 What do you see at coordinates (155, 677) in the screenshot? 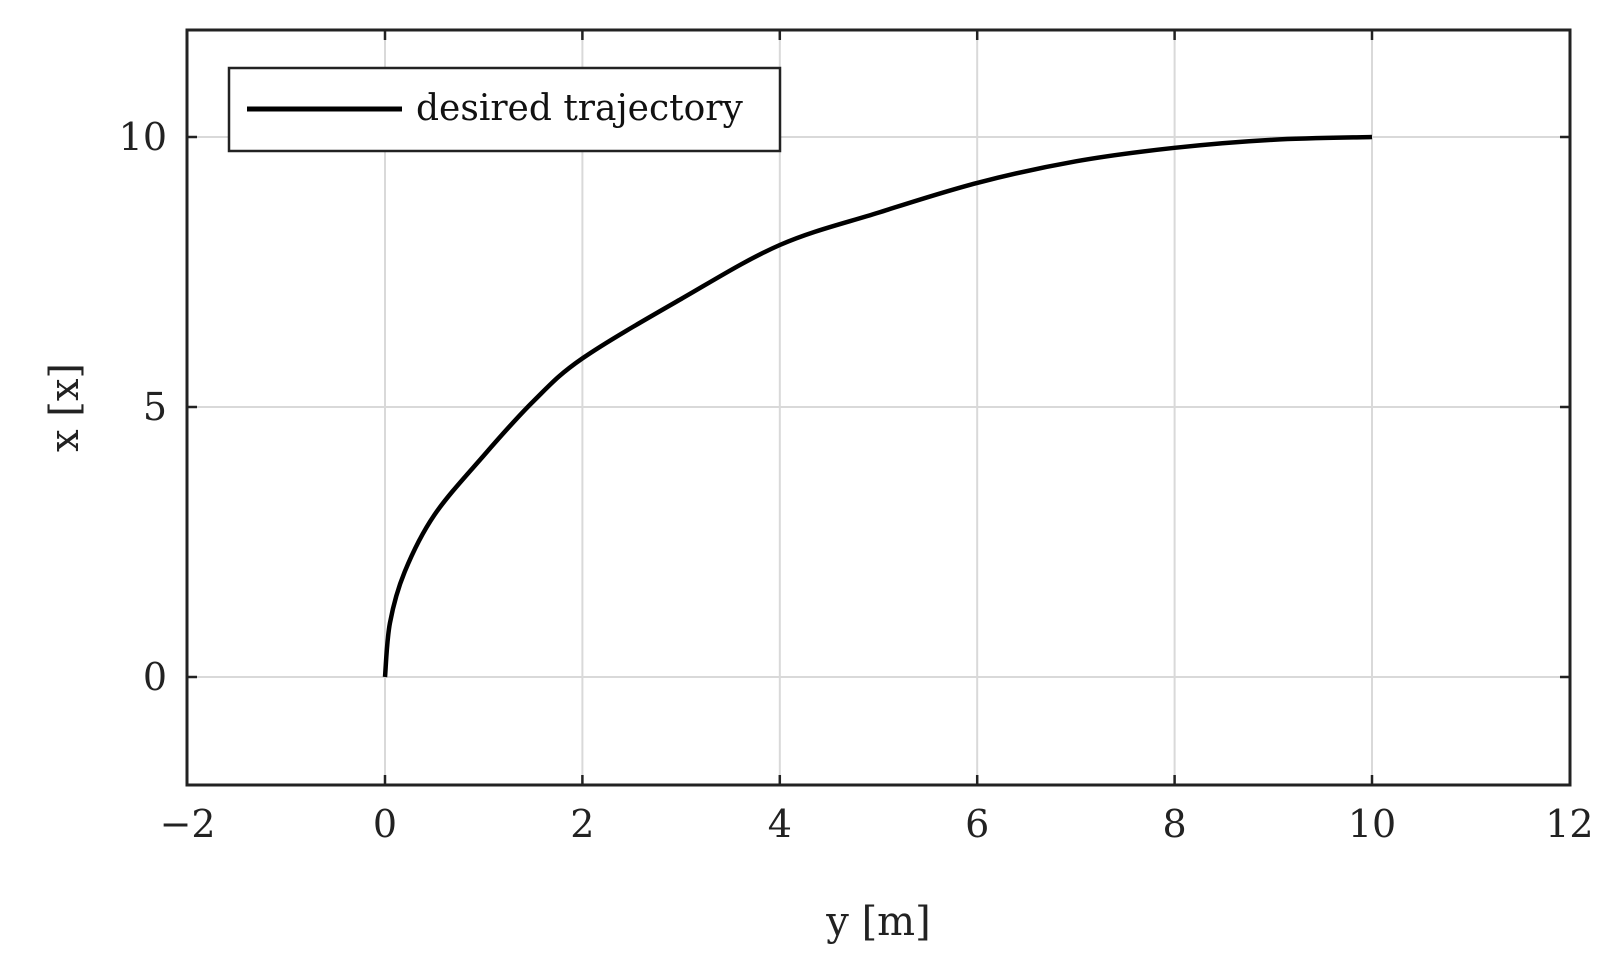
I see `y-tick-label: 0` at bounding box center [155, 677].